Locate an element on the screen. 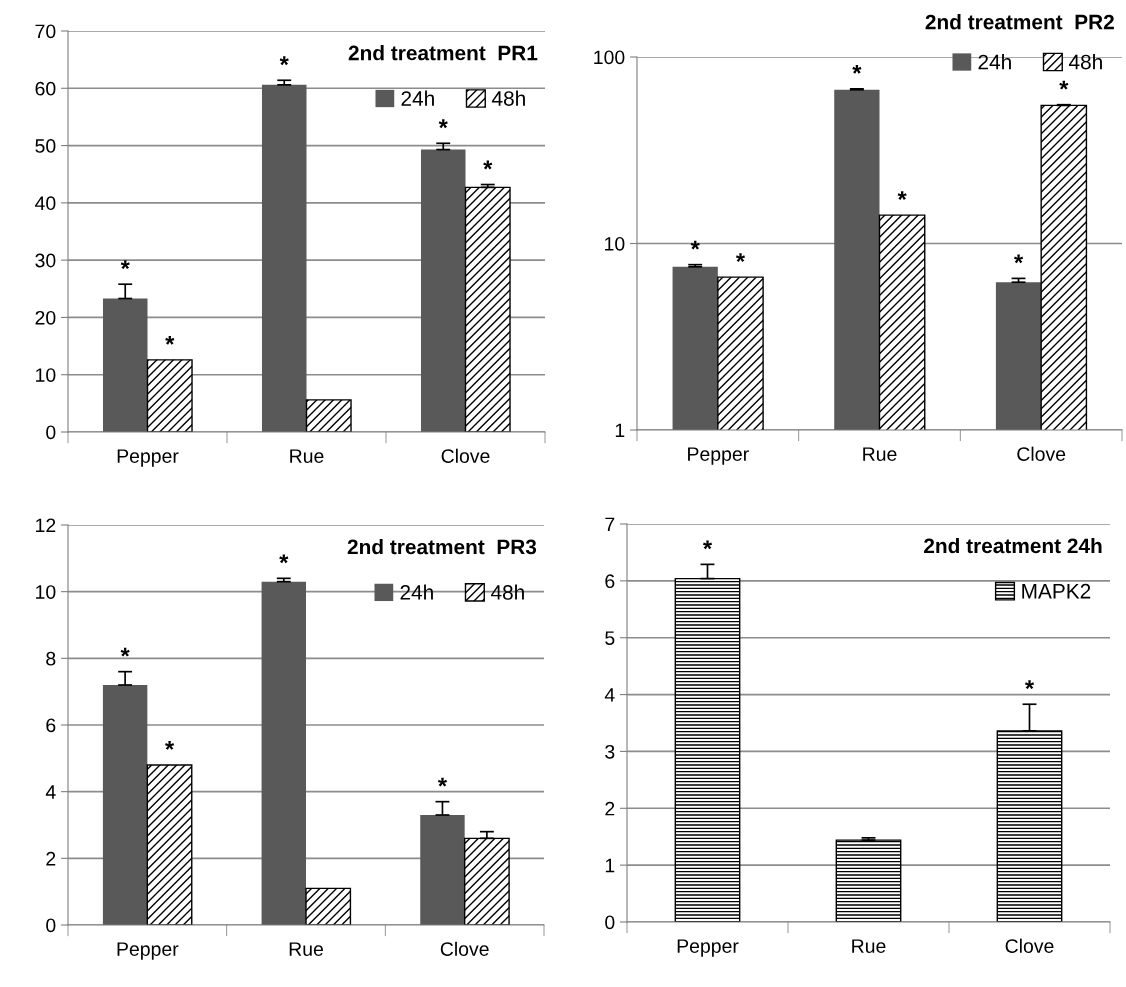 This screenshot has width=1126, height=987. y-tick-label: 50 is located at coordinates (45, 146).